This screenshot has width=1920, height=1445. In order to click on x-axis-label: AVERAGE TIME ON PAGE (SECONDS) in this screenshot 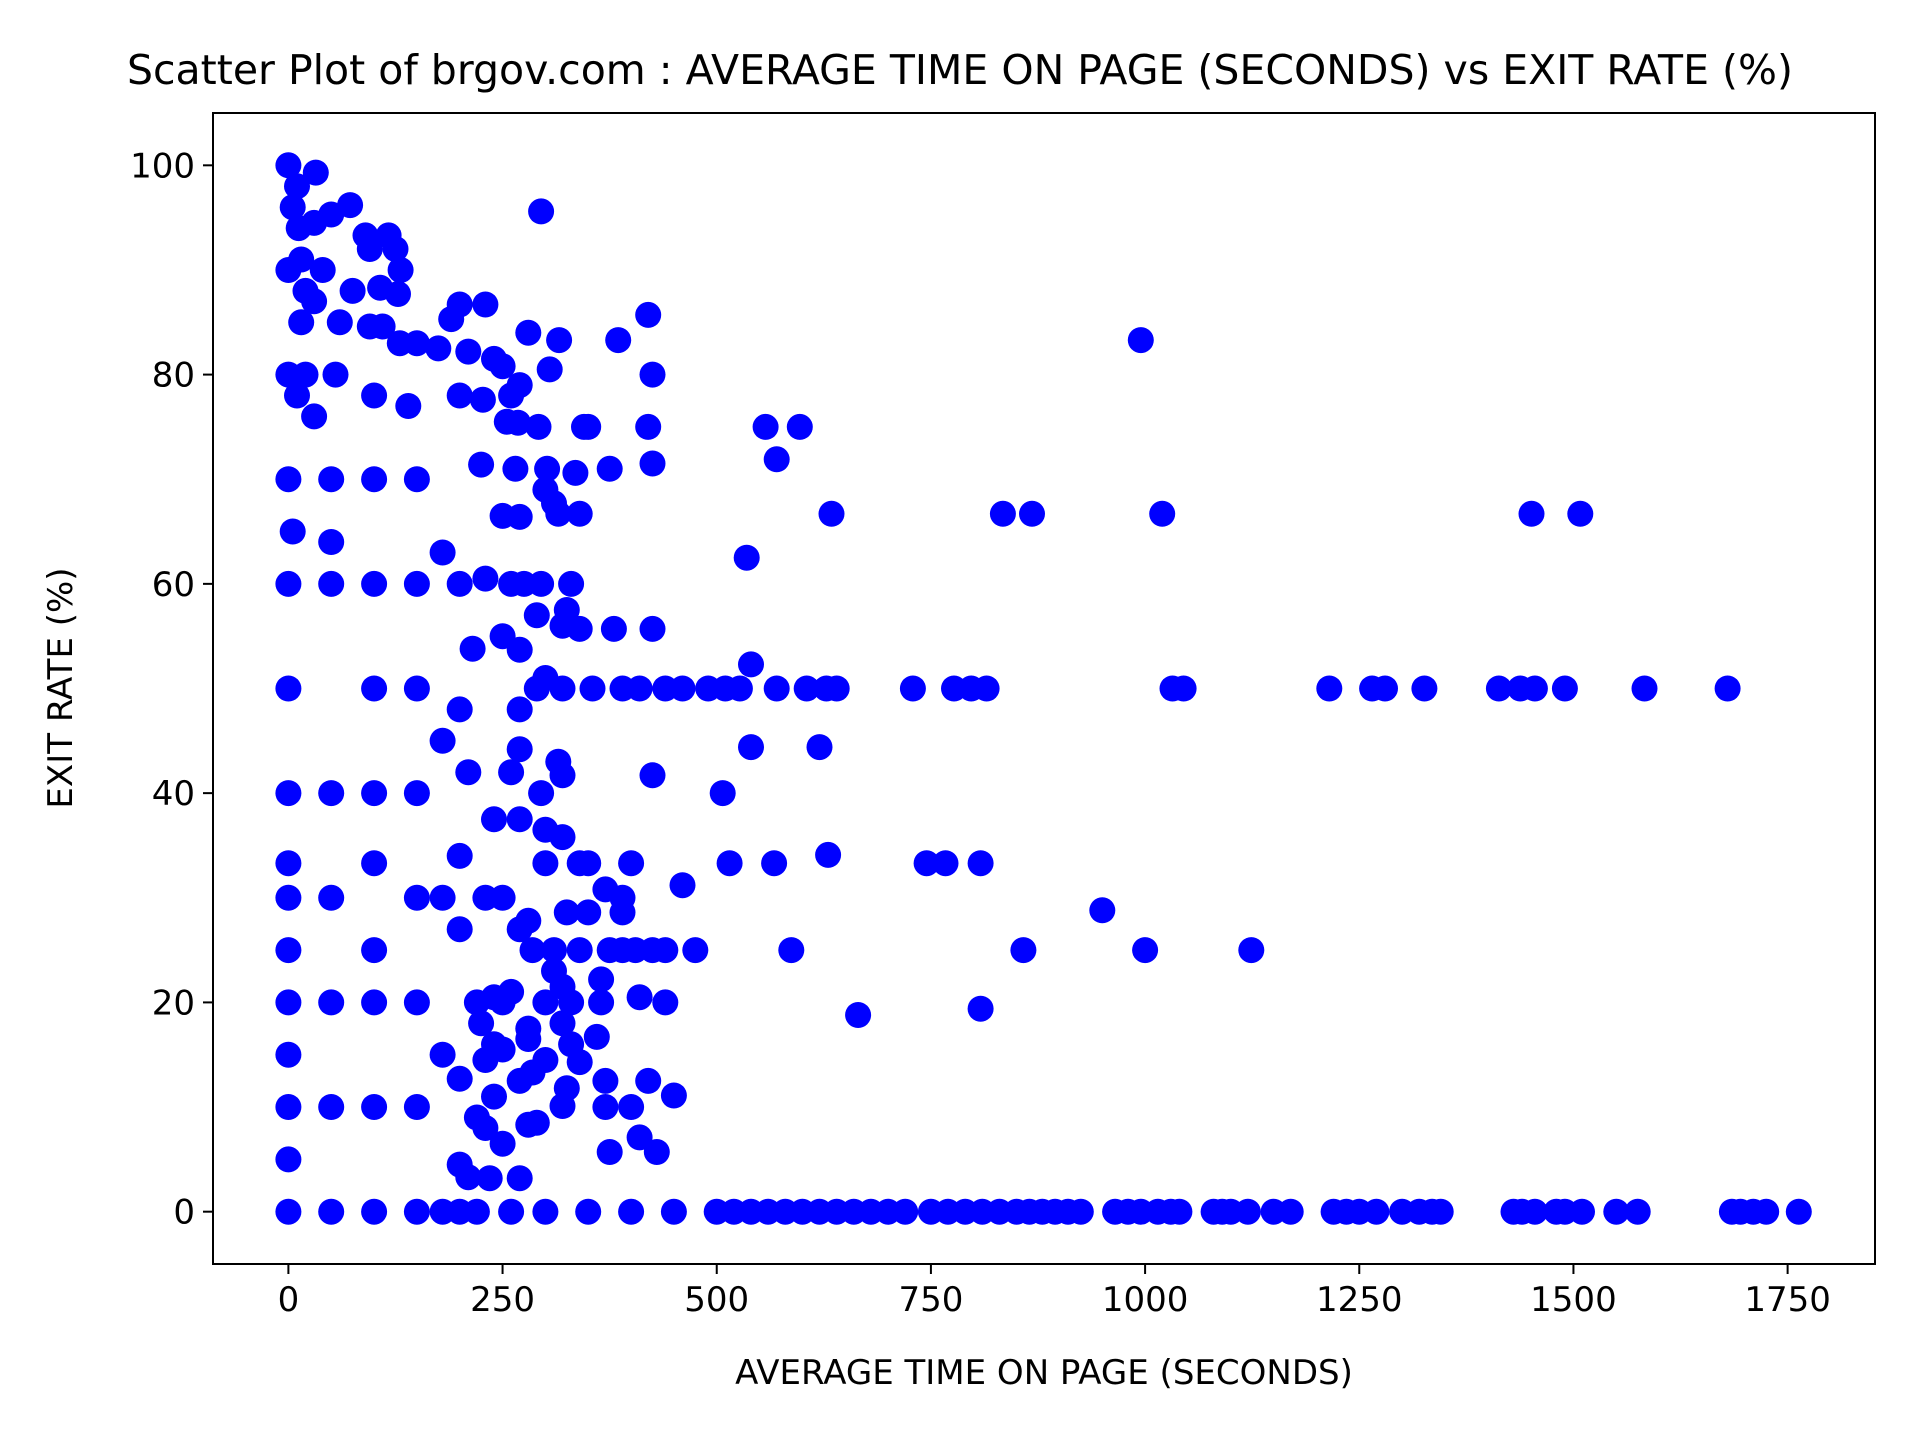, I will do `click(1044, 1373)`.